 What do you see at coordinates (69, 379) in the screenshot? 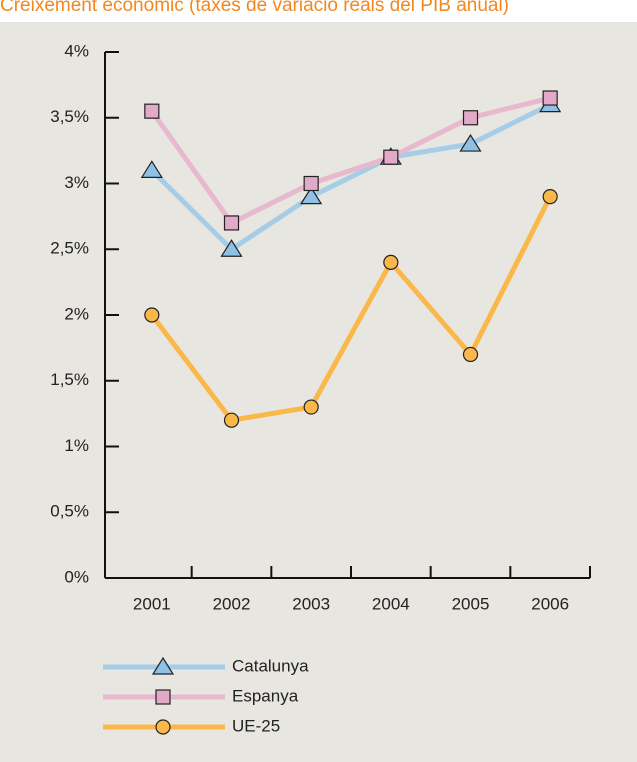
I see `y-tick-label: 1,5%` at bounding box center [69, 379].